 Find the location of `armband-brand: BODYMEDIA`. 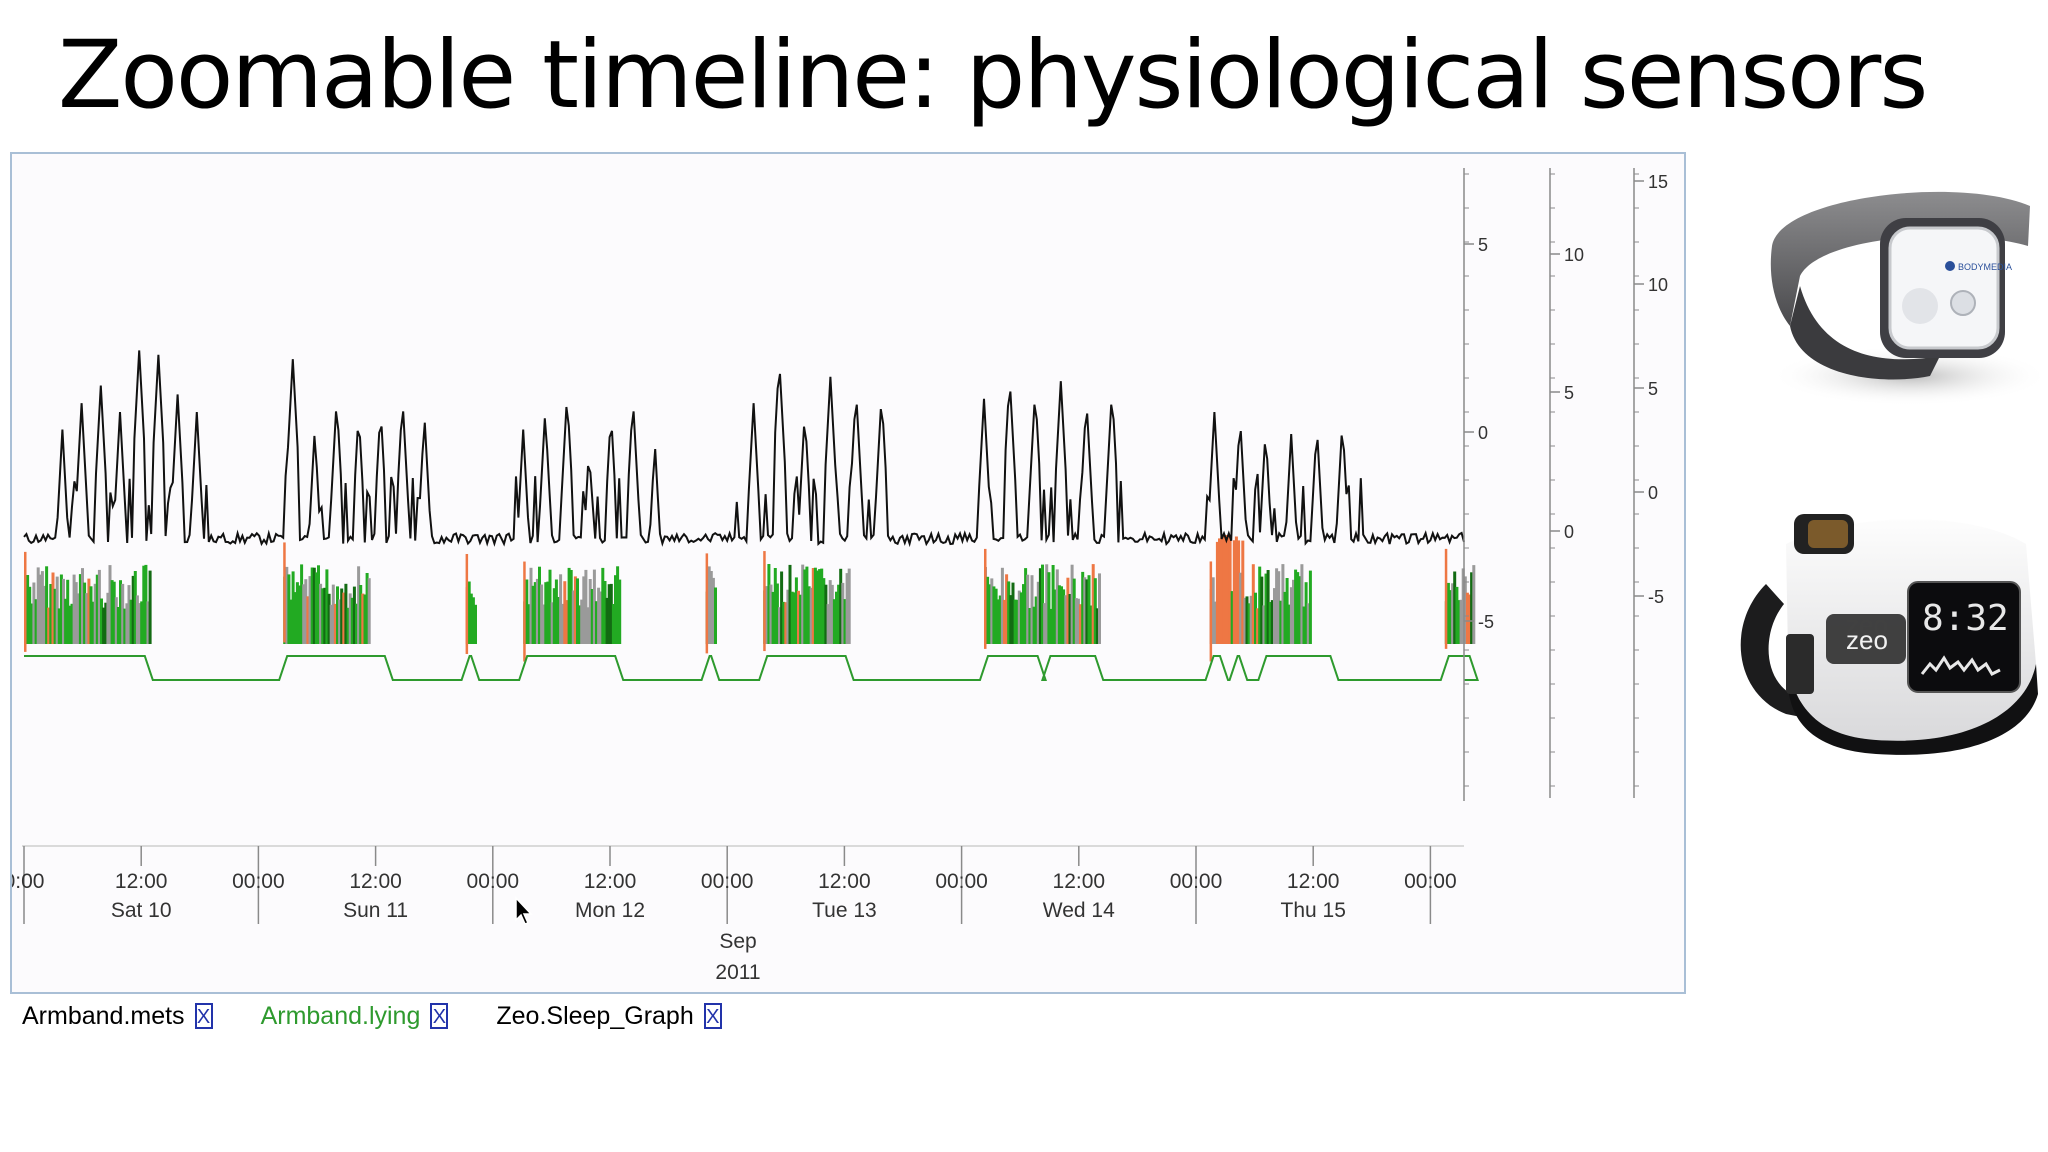

armband-brand: BODYMEDIA is located at coordinates (1985, 267).